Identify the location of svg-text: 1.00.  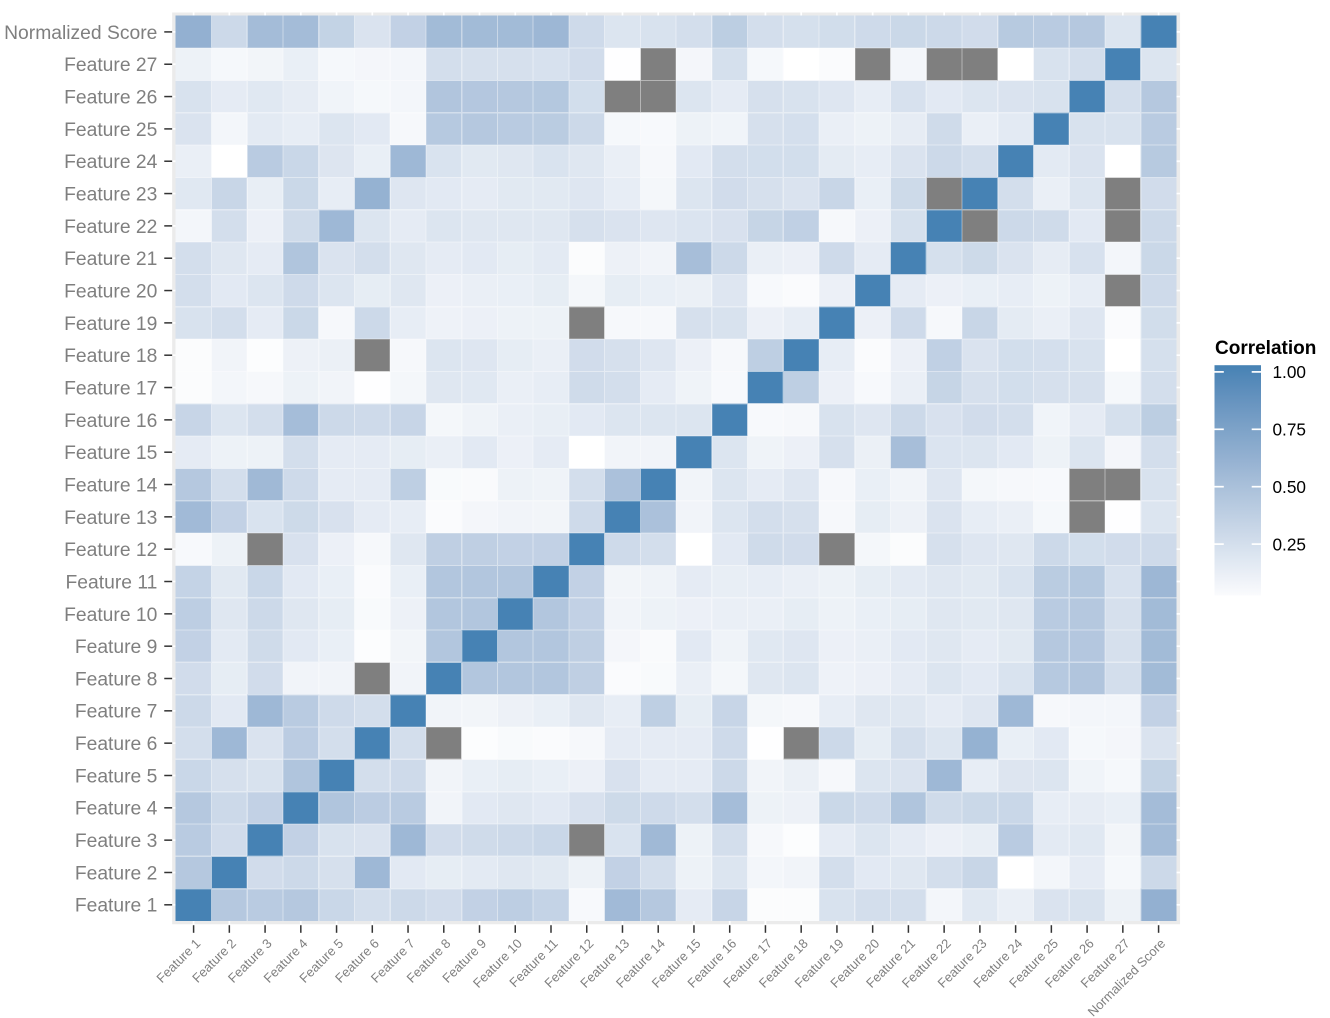
(1289, 372).